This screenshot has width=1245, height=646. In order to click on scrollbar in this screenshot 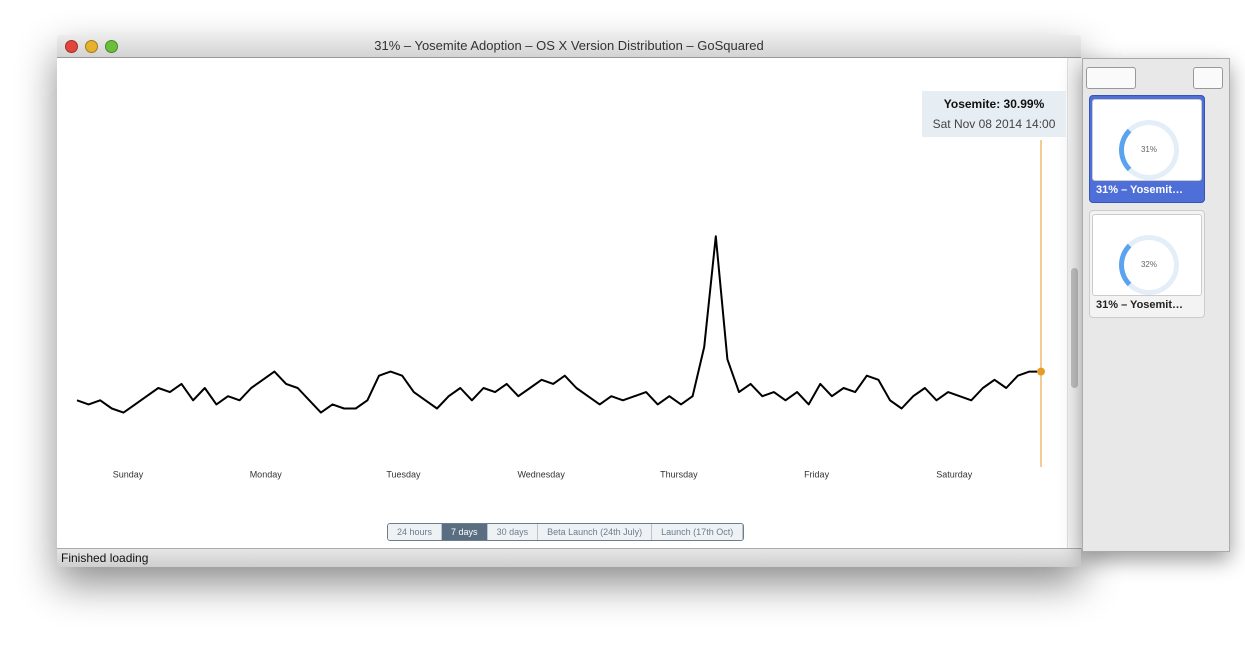, I will do `click(1074, 303)`.